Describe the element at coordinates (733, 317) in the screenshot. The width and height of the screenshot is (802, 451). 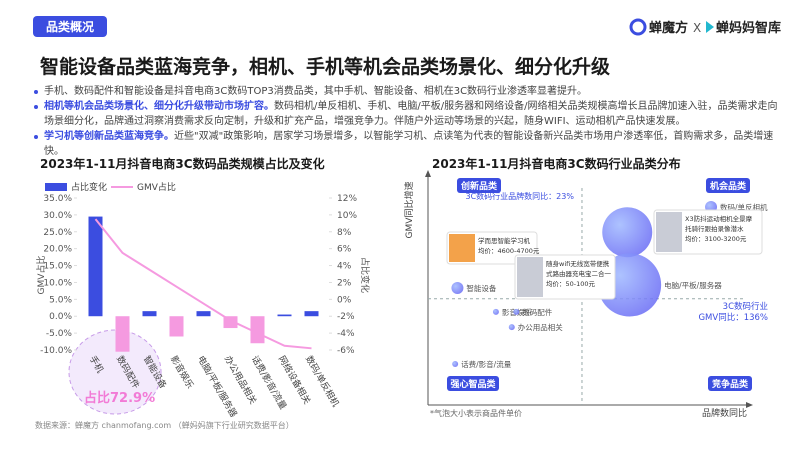
I see `reference-label: GMV同比：136%` at that location.